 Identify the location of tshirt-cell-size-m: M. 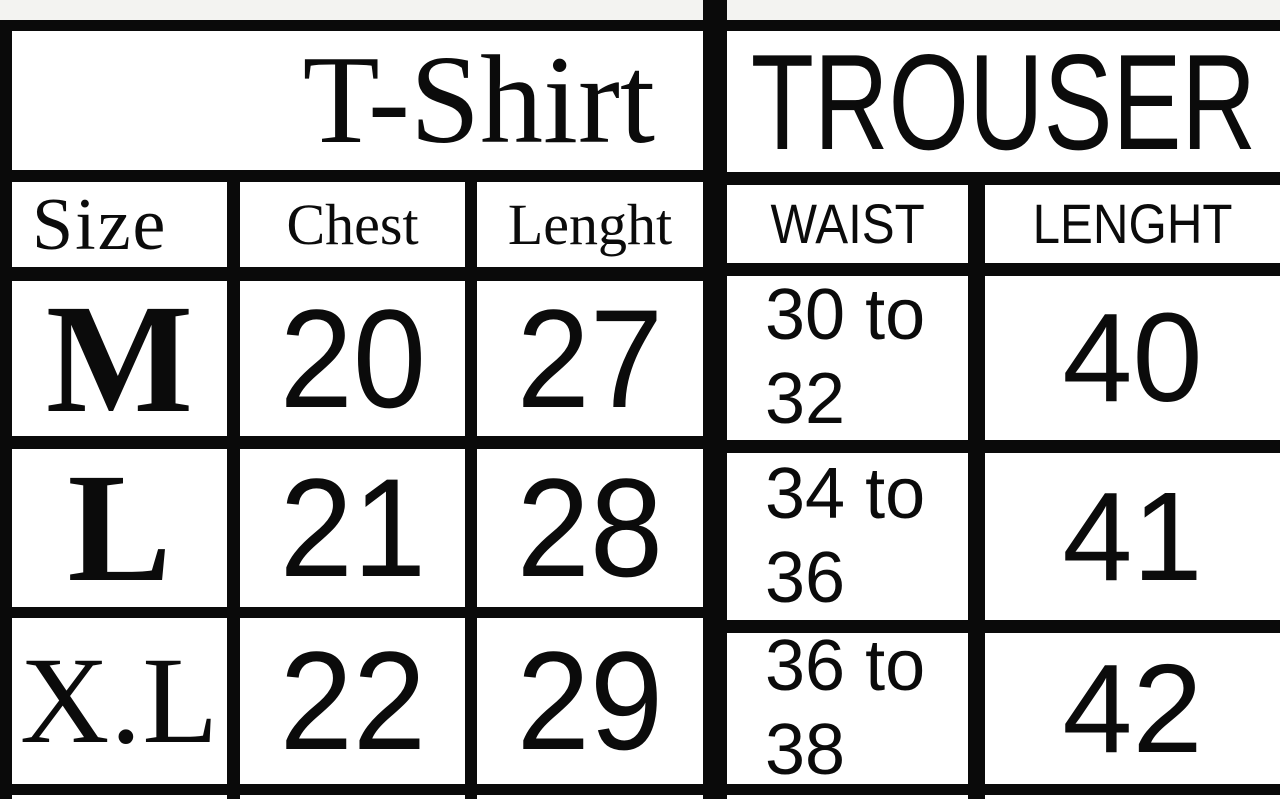
(119, 358).